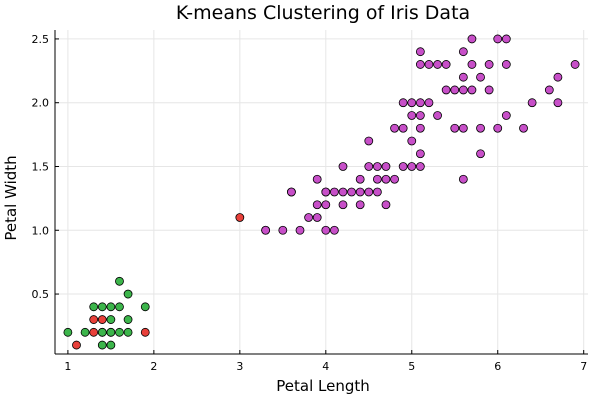 The image size is (600, 400). What do you see at coordinates (411, 366) in the screenshot?
I see `x-tick-label: 5` at bounding box center [411, 366].